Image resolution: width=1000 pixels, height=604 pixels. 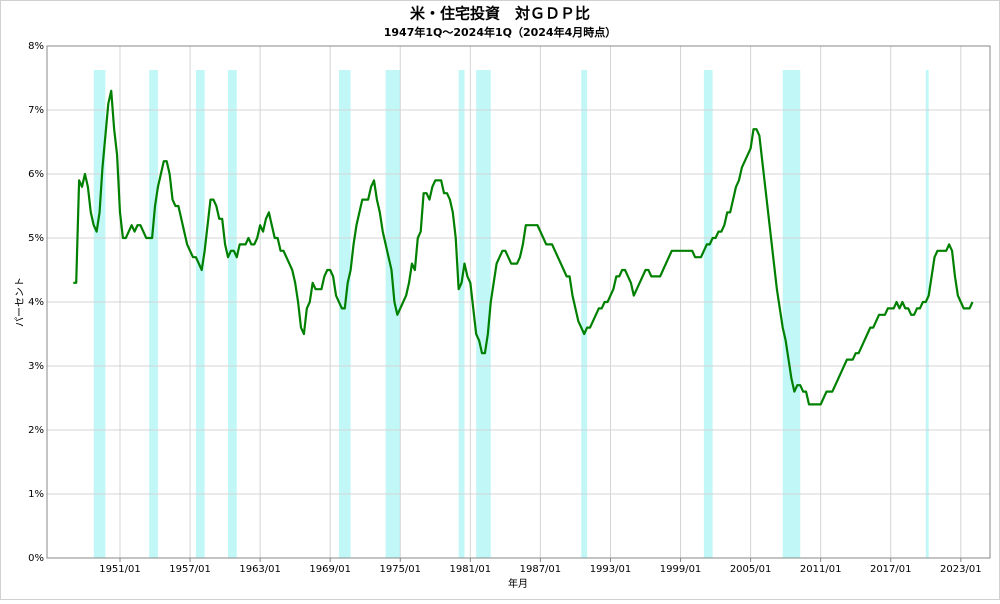 I want to click on y-axis-label: パーセント, so click(x=20, y=302).